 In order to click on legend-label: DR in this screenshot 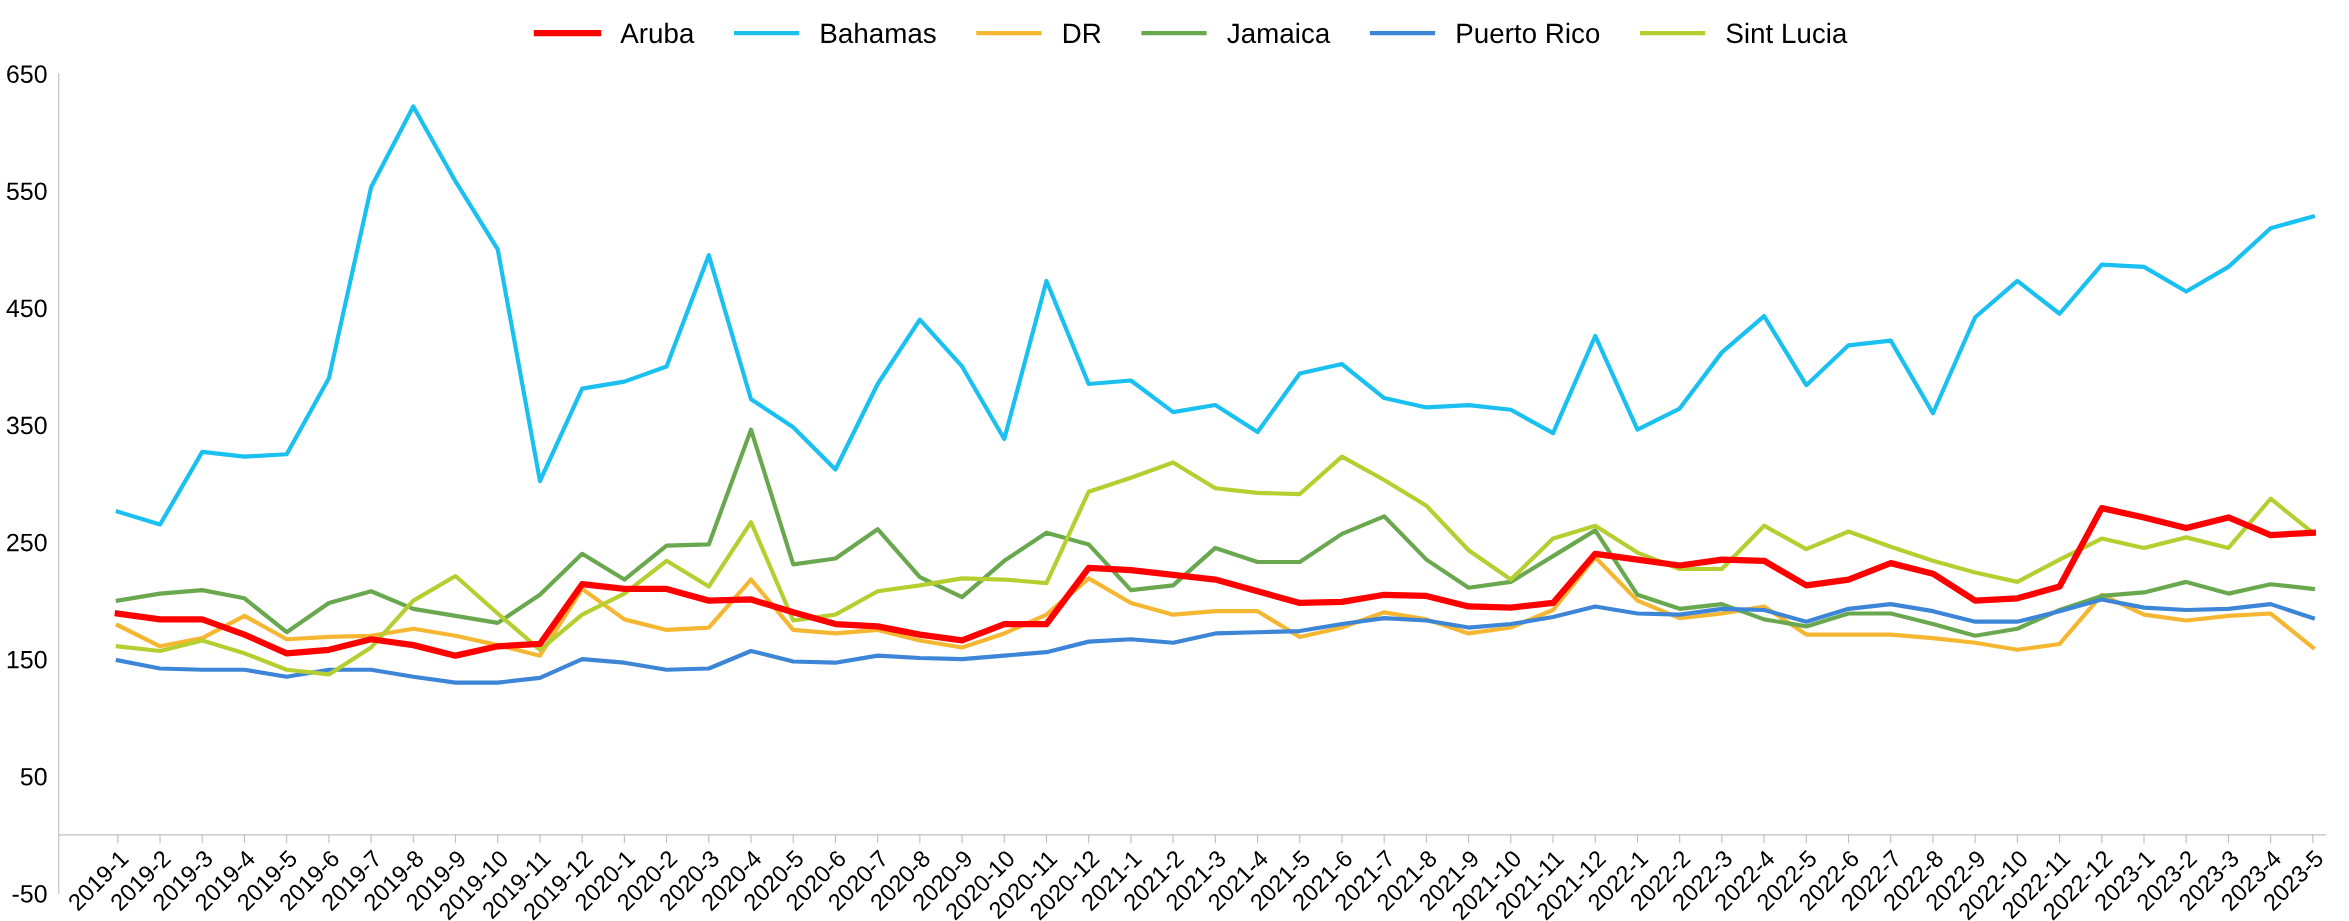, I will do `click(1082, 33)`.